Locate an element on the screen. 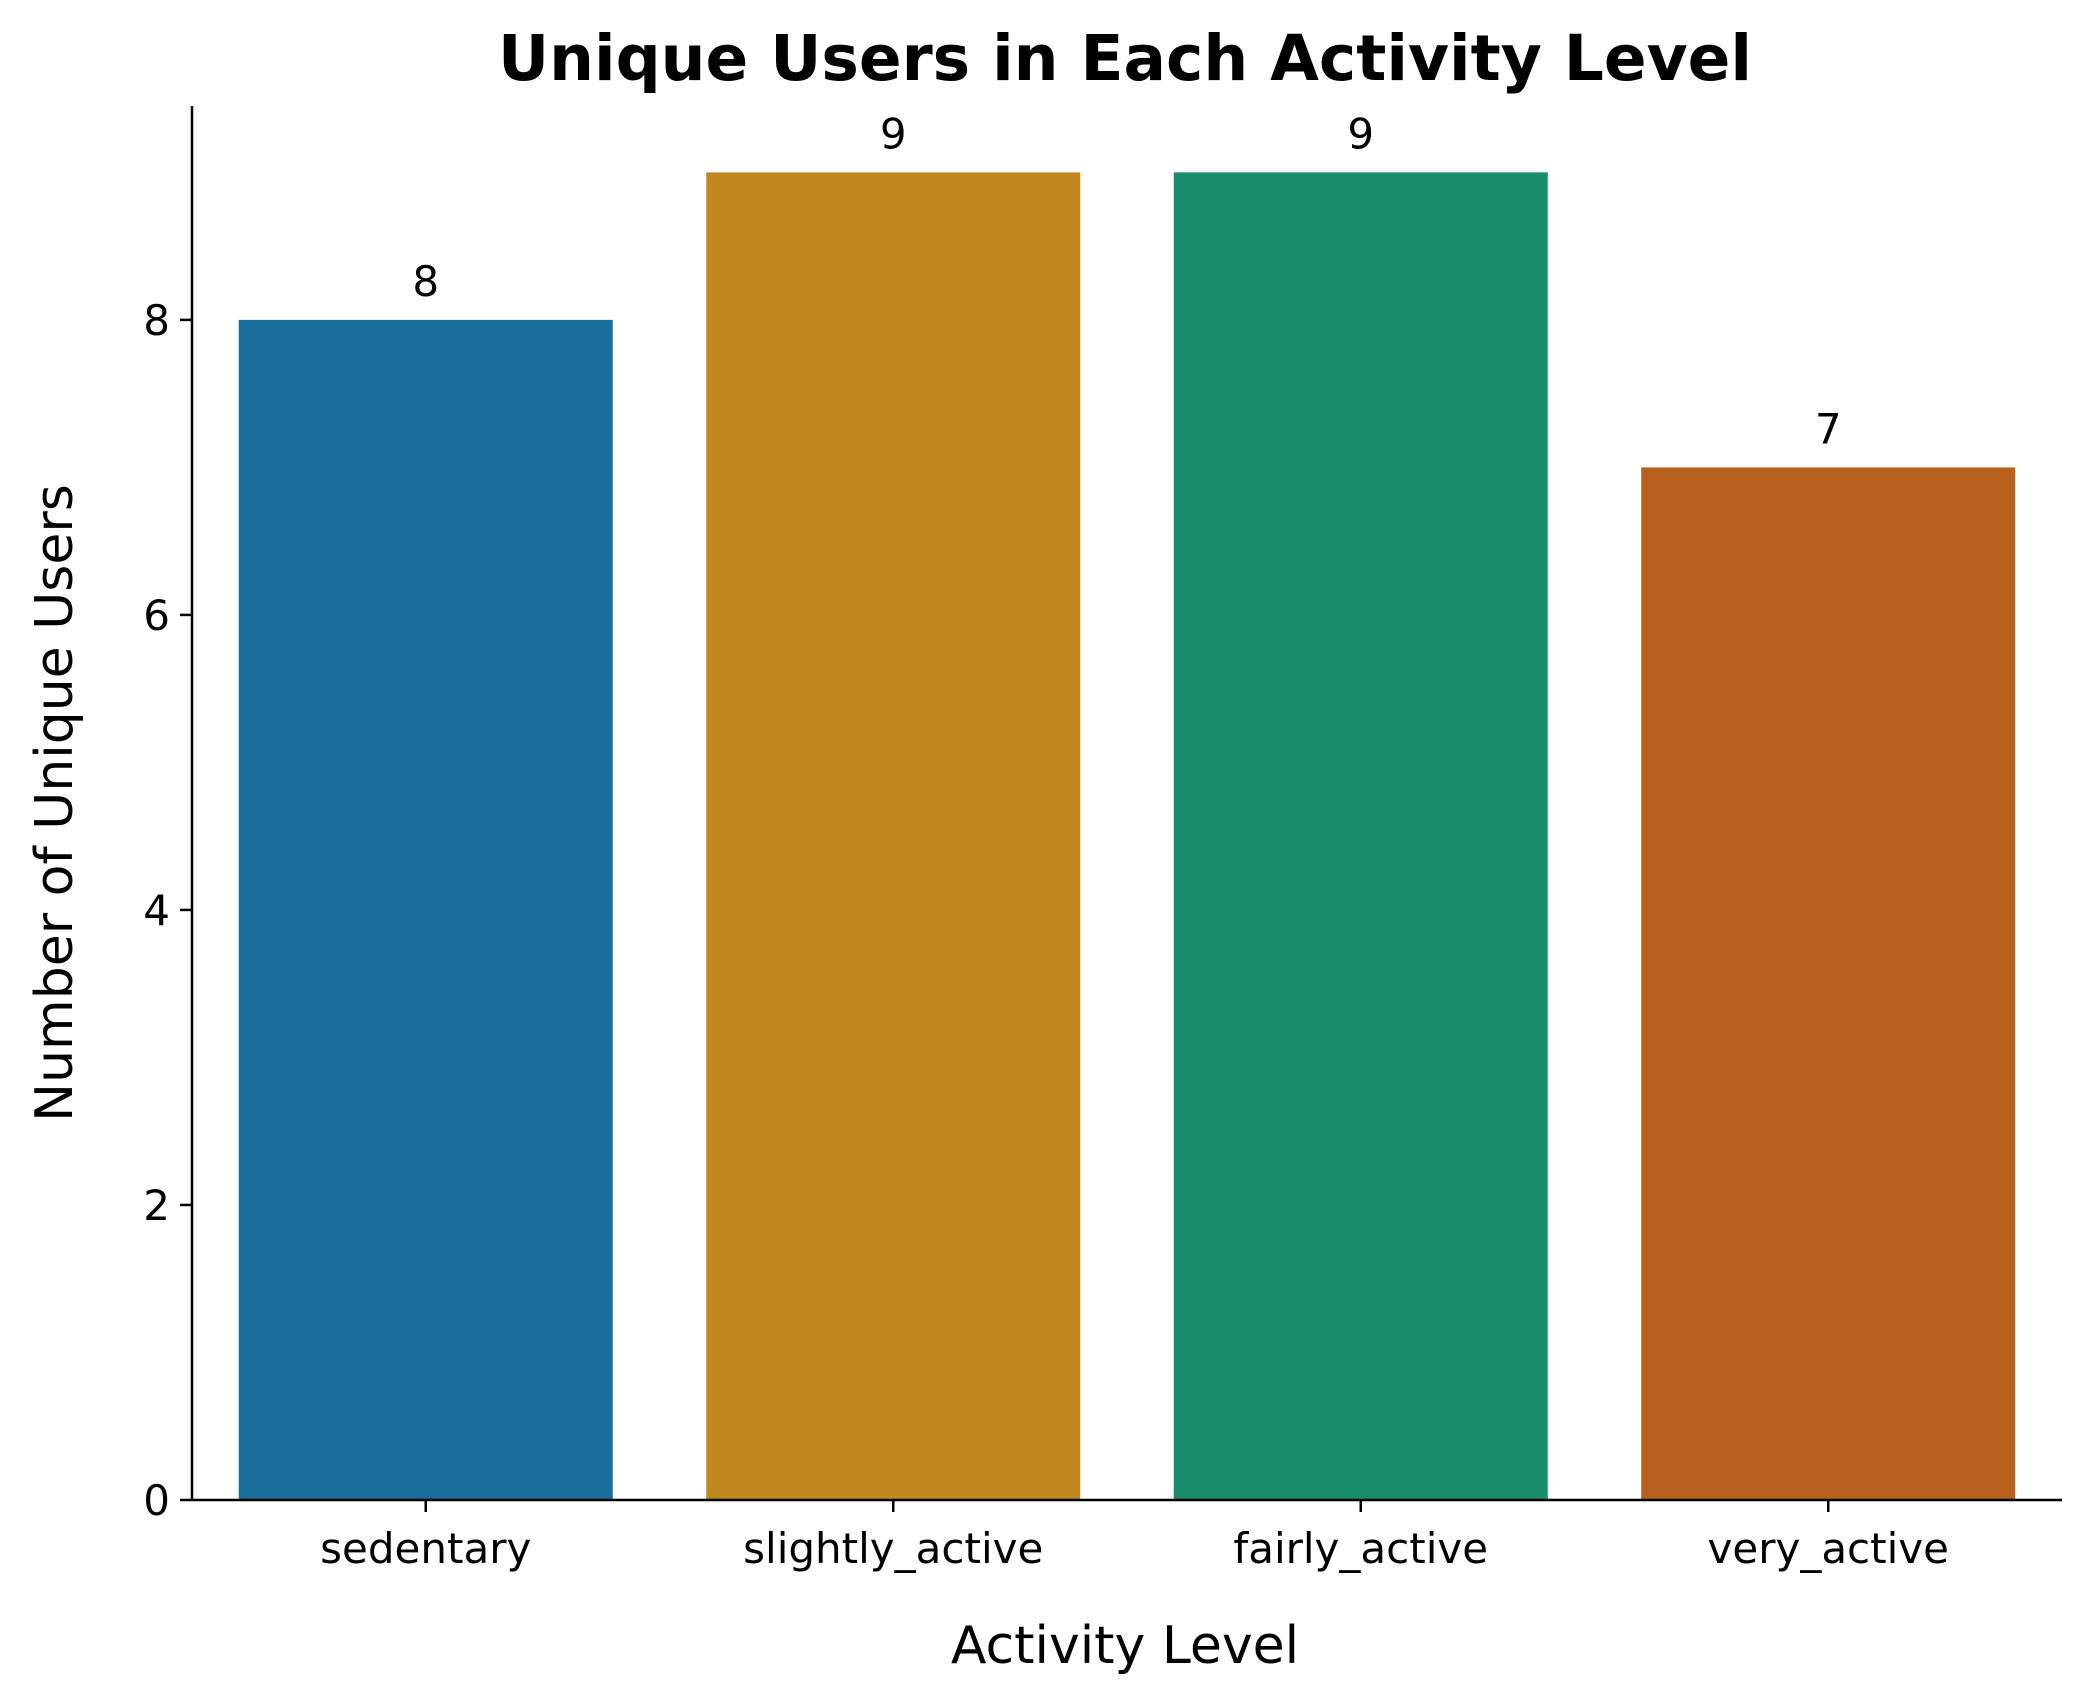 The width and height of the screenshot is (2079, 1700). bar-very-active is located at coordinates (1828, 983).